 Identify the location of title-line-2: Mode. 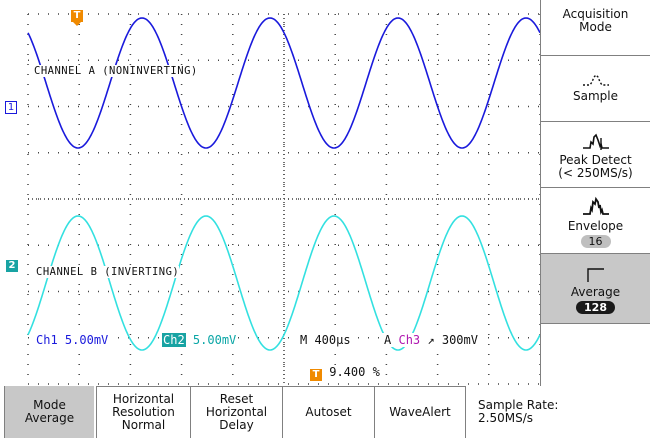
(595, 27).